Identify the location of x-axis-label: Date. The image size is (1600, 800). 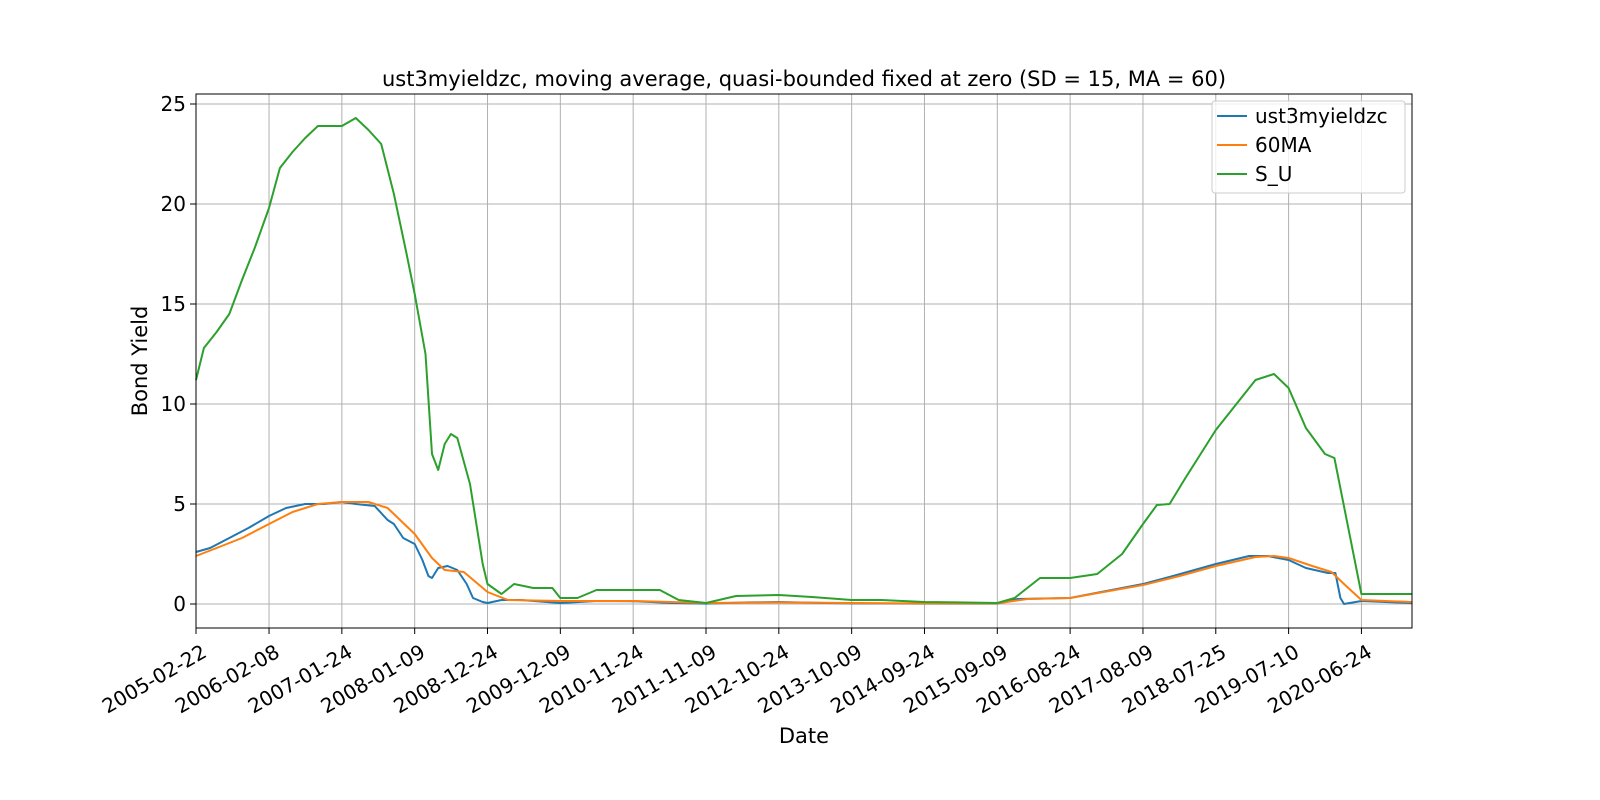
(804, 736).